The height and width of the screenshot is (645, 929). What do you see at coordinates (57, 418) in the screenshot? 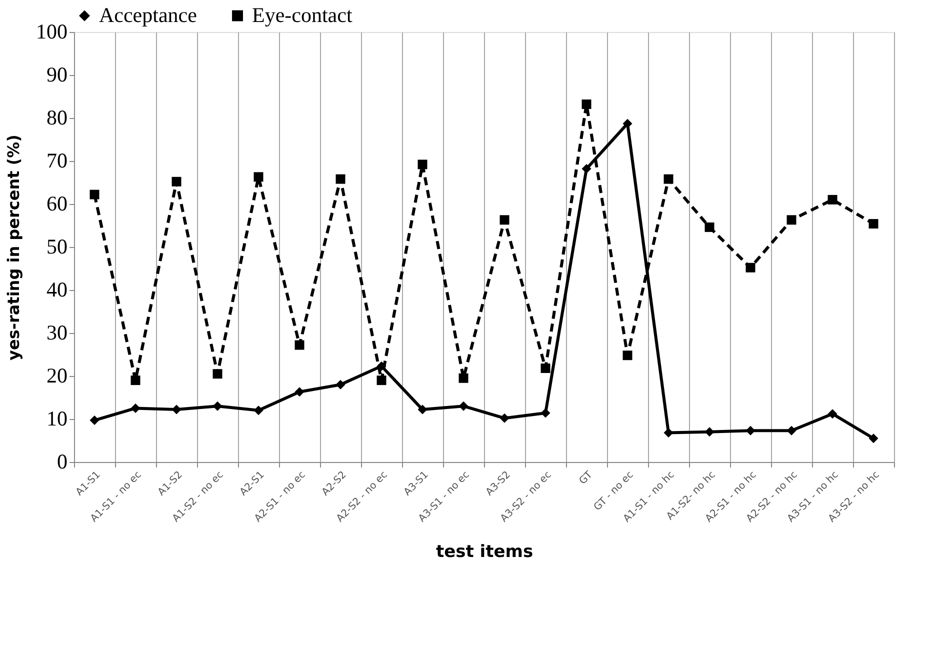
I see `y-tick-label: 10` at bounding box center [57, 418].